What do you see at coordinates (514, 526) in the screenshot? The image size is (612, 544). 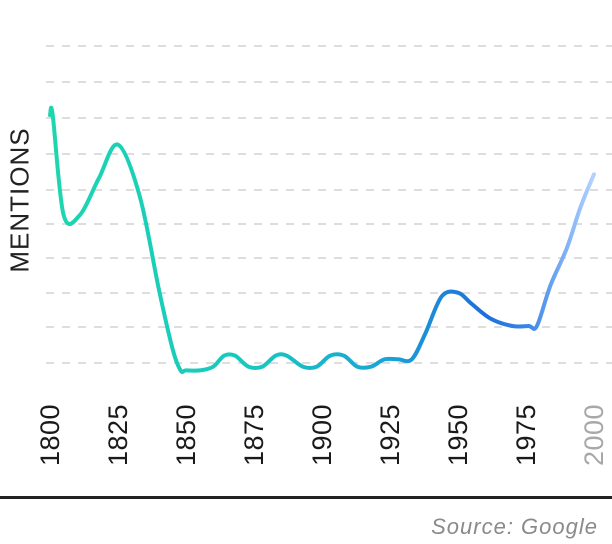 I see `source-note: Source: Google` at bounding box center [514, 526].